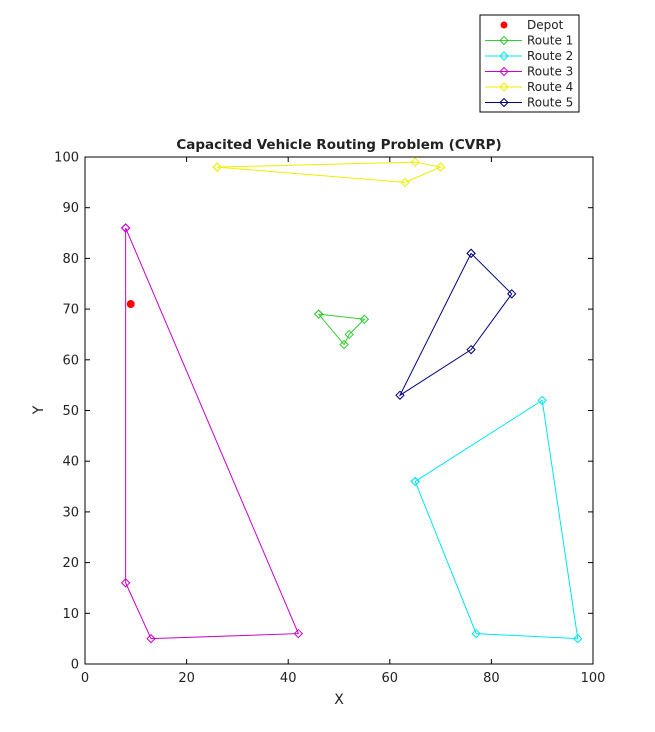 Image resolution: width=655 pixels, height=732 pixels. What do you see at coordinates (545, 25) in the screenshot?
I see `legend-label: Depot` at bounding box center [545, 25].